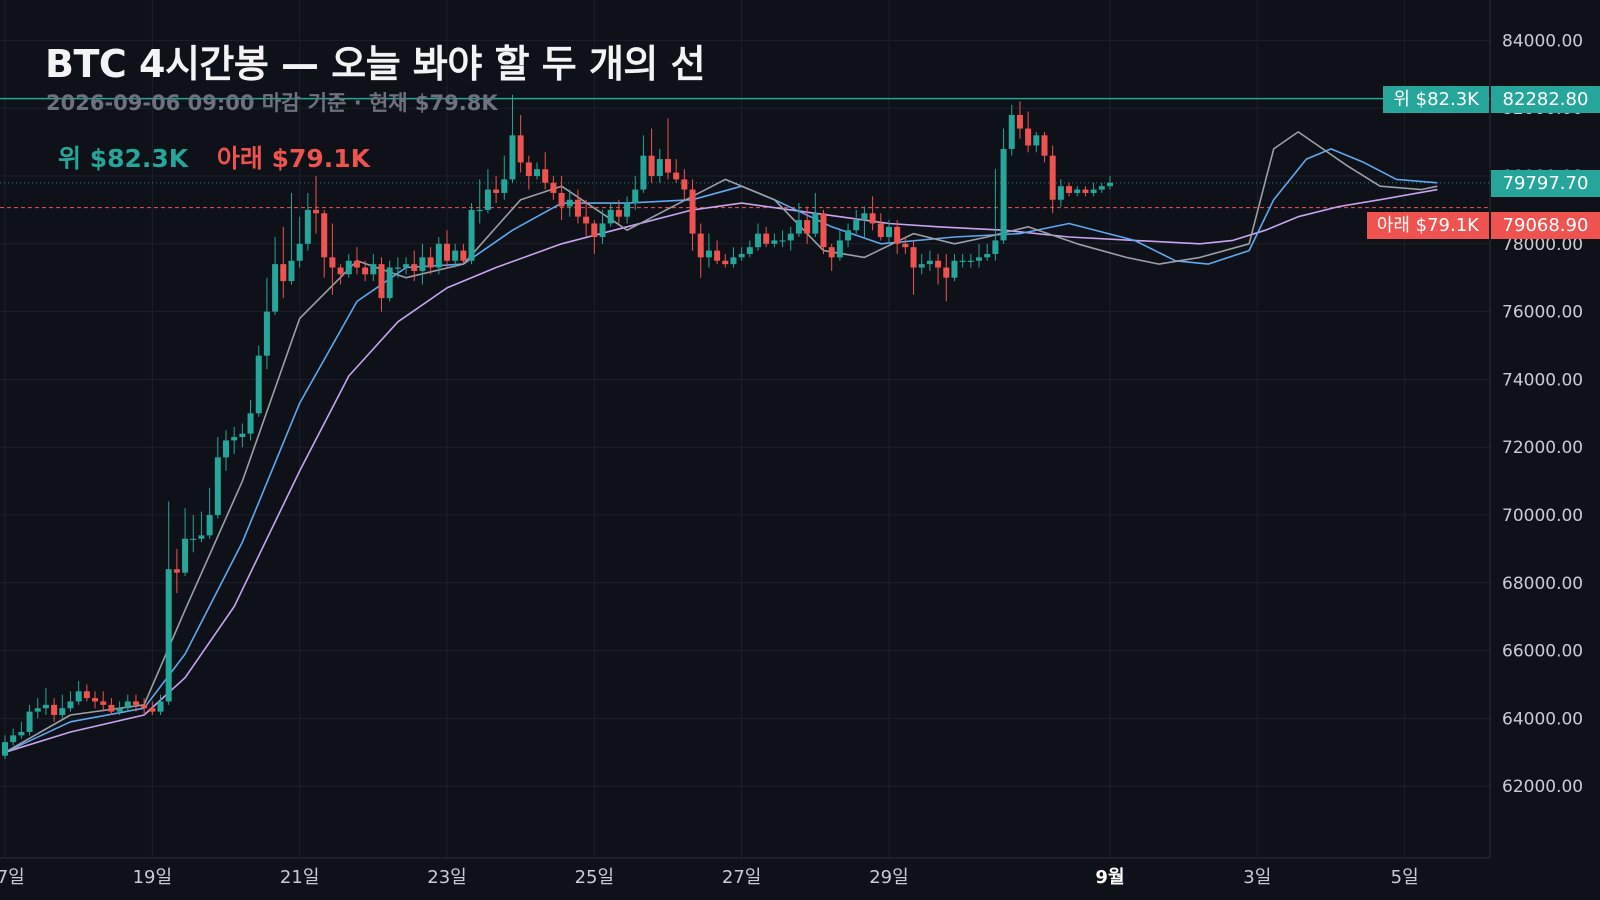 The image size is (1600, 900). What do you see at coordinates (1542, 177) in the screenshot?
I see `price-tick-label: 80000.00` at bounding box center [1542, 177].